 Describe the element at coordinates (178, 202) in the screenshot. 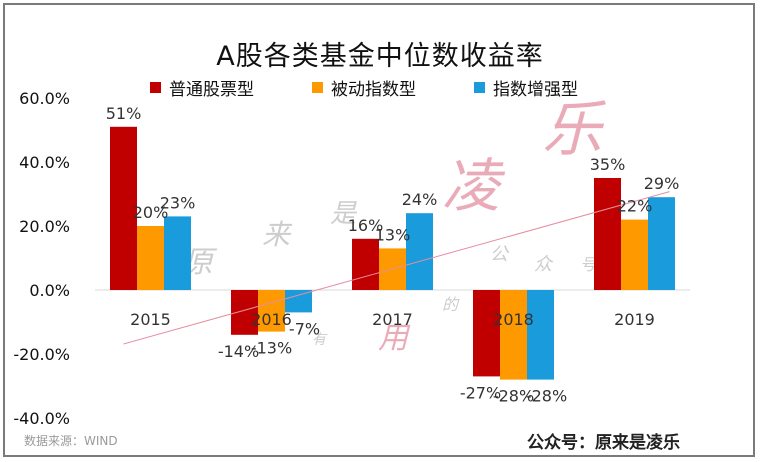

I see `data-label: 23%` at that location.